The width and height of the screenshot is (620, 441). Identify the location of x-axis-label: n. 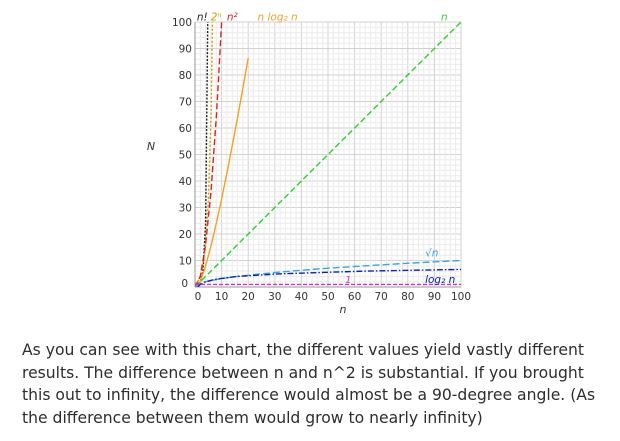
(343, 309).